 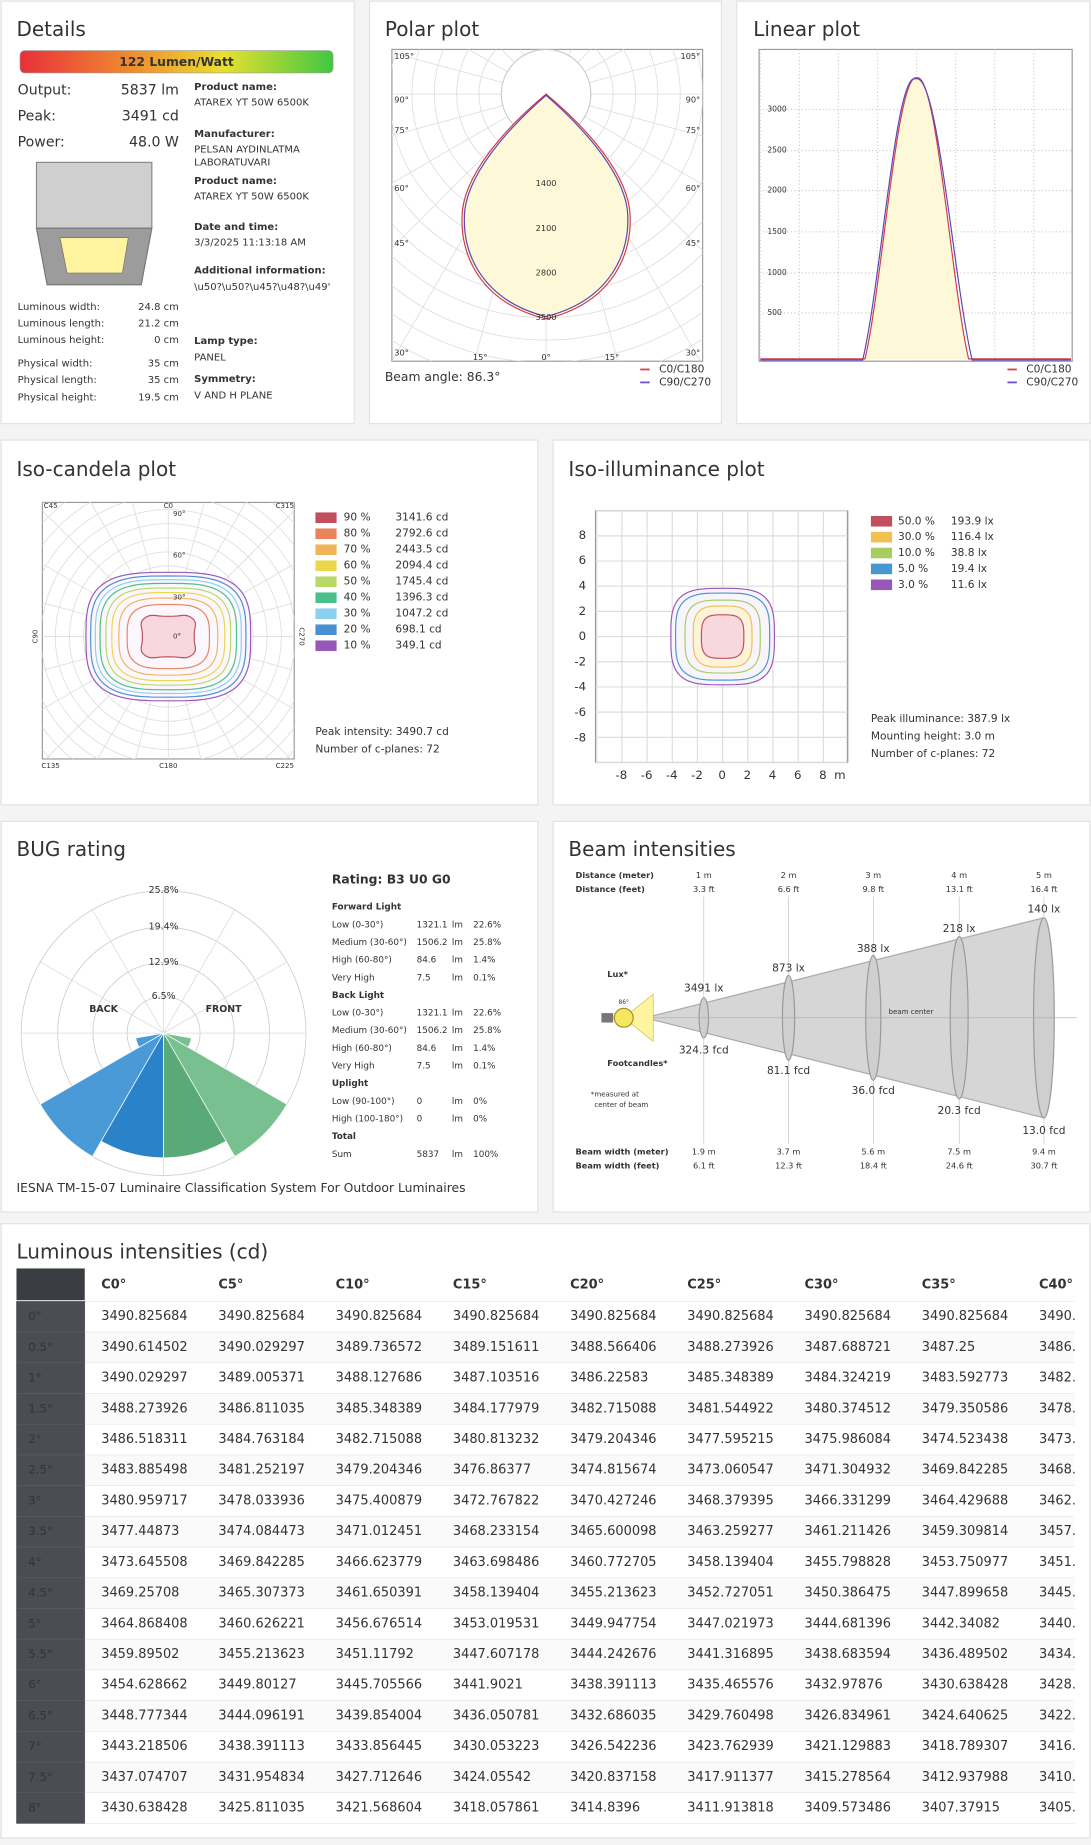 I want to click on radial-label: 2100, so click(x=546, y=228).